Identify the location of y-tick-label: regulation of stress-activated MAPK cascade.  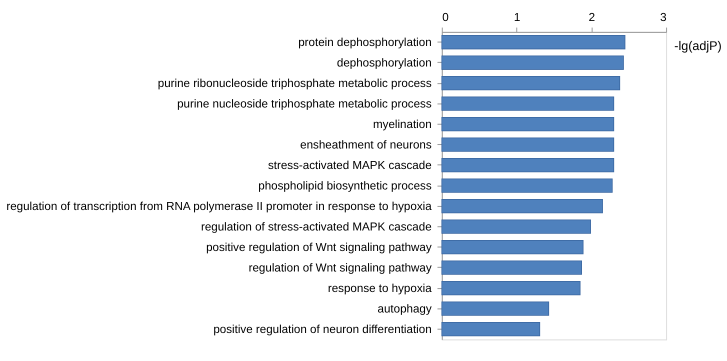
(316, 227).